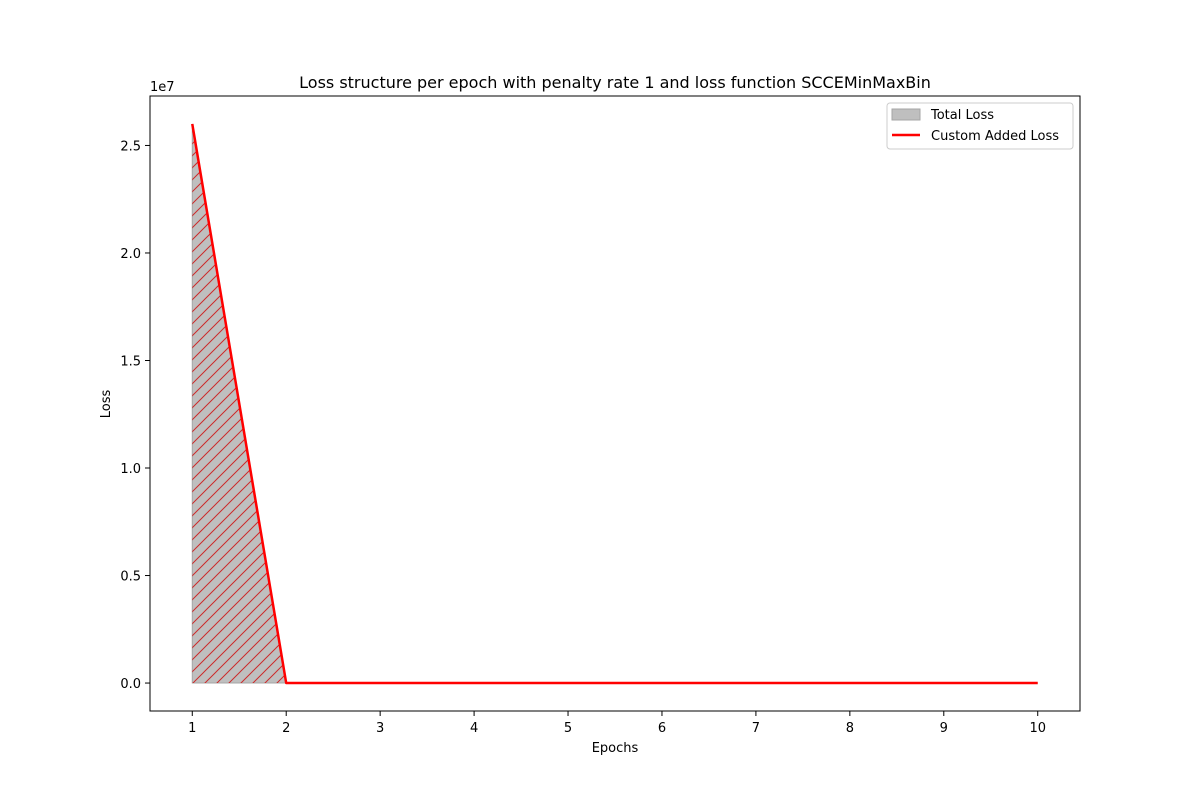 Image resolution: width=1200 pixels, height=804 pixels. Describe the element at coordinates (850, 728) in the screenshot. I see `x-tick-label: 8` at that location.